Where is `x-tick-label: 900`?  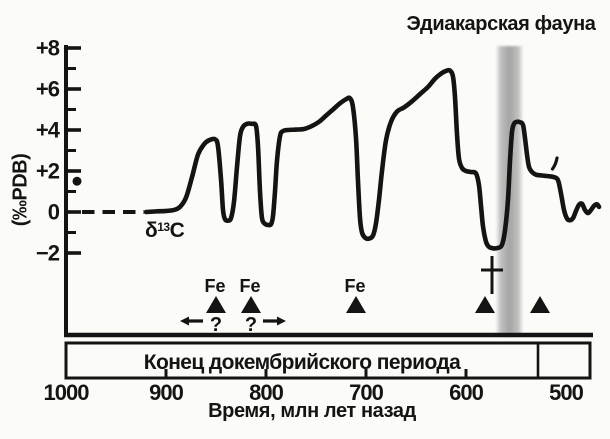
x-tick-label: 900 is located at coordinates (166, 392).